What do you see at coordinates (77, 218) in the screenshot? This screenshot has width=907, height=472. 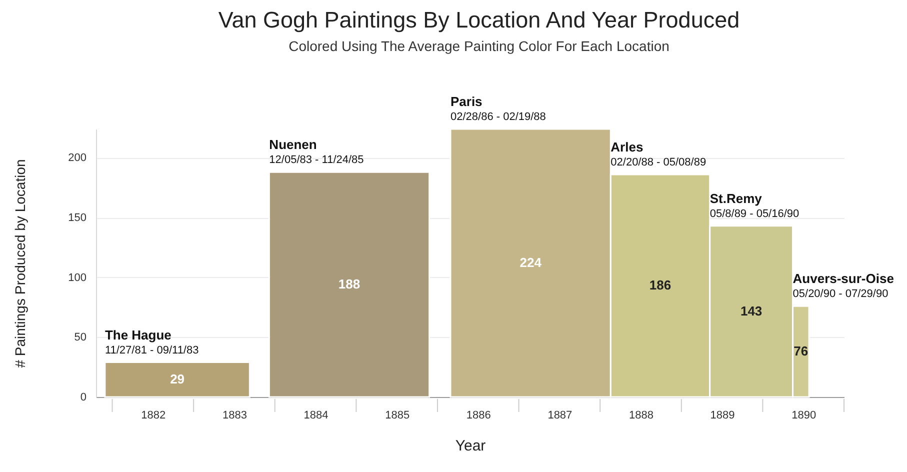 I see `y-tick-label: 150` at bounding box center [77, 218].